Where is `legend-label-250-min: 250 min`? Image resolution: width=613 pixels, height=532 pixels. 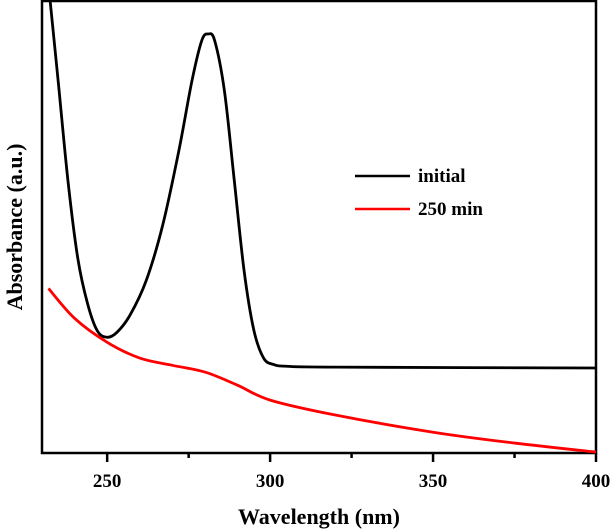 legend-label-250-min: 250 min is located at coordinates (450, 209).